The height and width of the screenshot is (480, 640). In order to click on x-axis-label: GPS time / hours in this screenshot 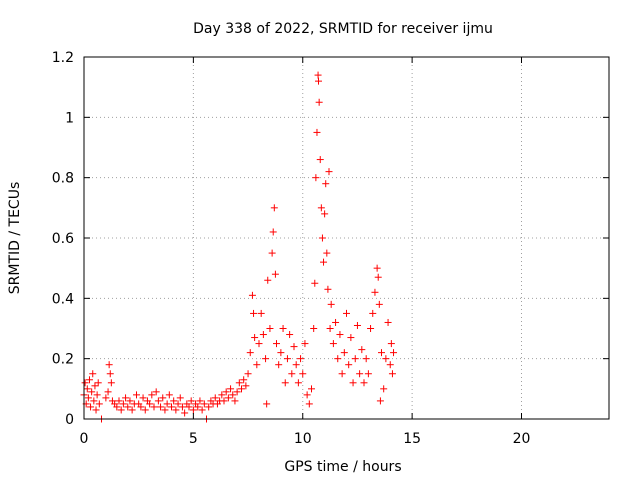, I will do `click(342, 467)`.